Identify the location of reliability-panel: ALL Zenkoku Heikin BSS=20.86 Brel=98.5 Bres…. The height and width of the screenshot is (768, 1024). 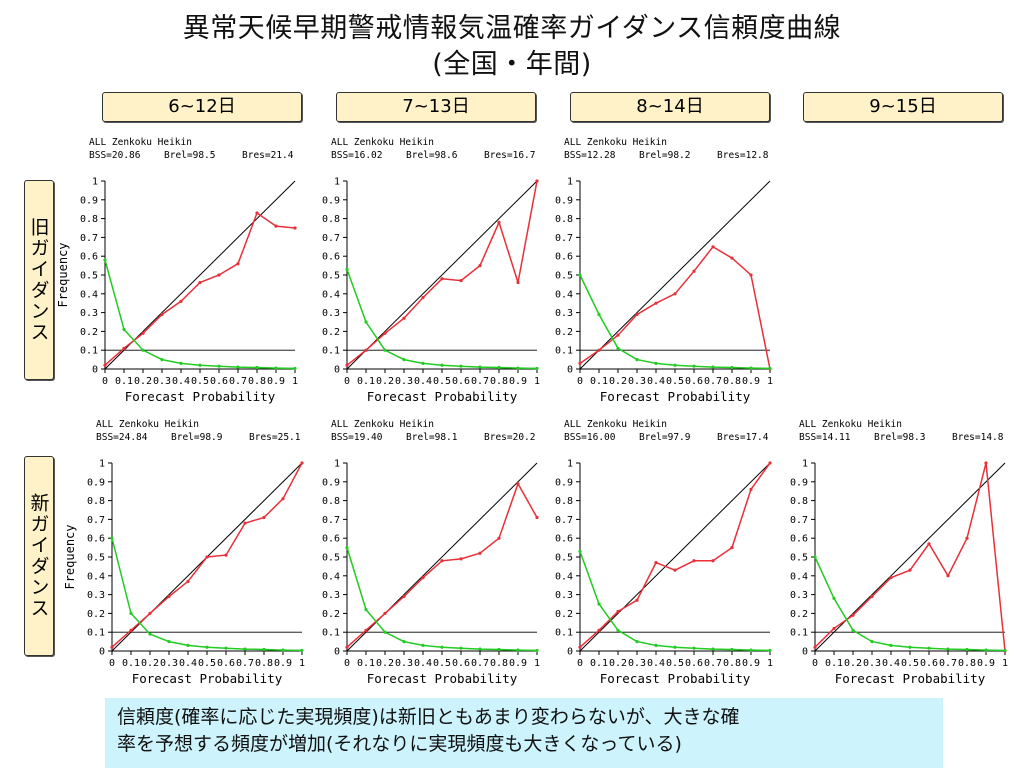
(177, 270).